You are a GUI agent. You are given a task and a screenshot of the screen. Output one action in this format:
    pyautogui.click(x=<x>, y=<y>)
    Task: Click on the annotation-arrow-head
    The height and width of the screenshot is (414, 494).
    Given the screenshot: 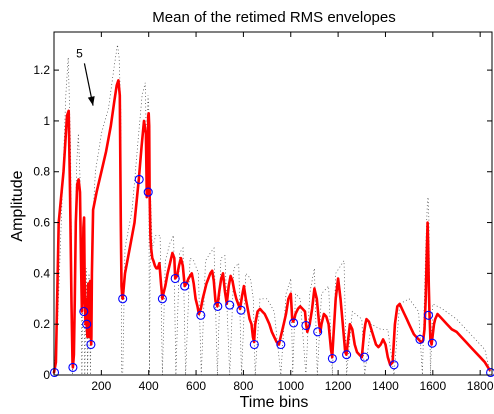 What is the action you would take?
    pyautogui.click(x=91, y=101)
    